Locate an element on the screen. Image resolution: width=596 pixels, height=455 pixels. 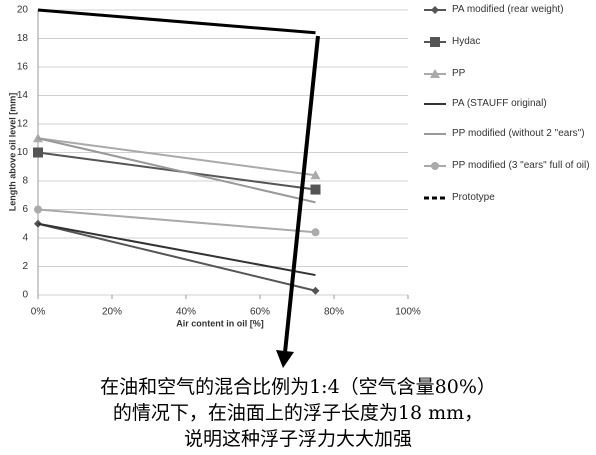
legend-label: PA (STAUFF original) is located at coordinates (499, 103).